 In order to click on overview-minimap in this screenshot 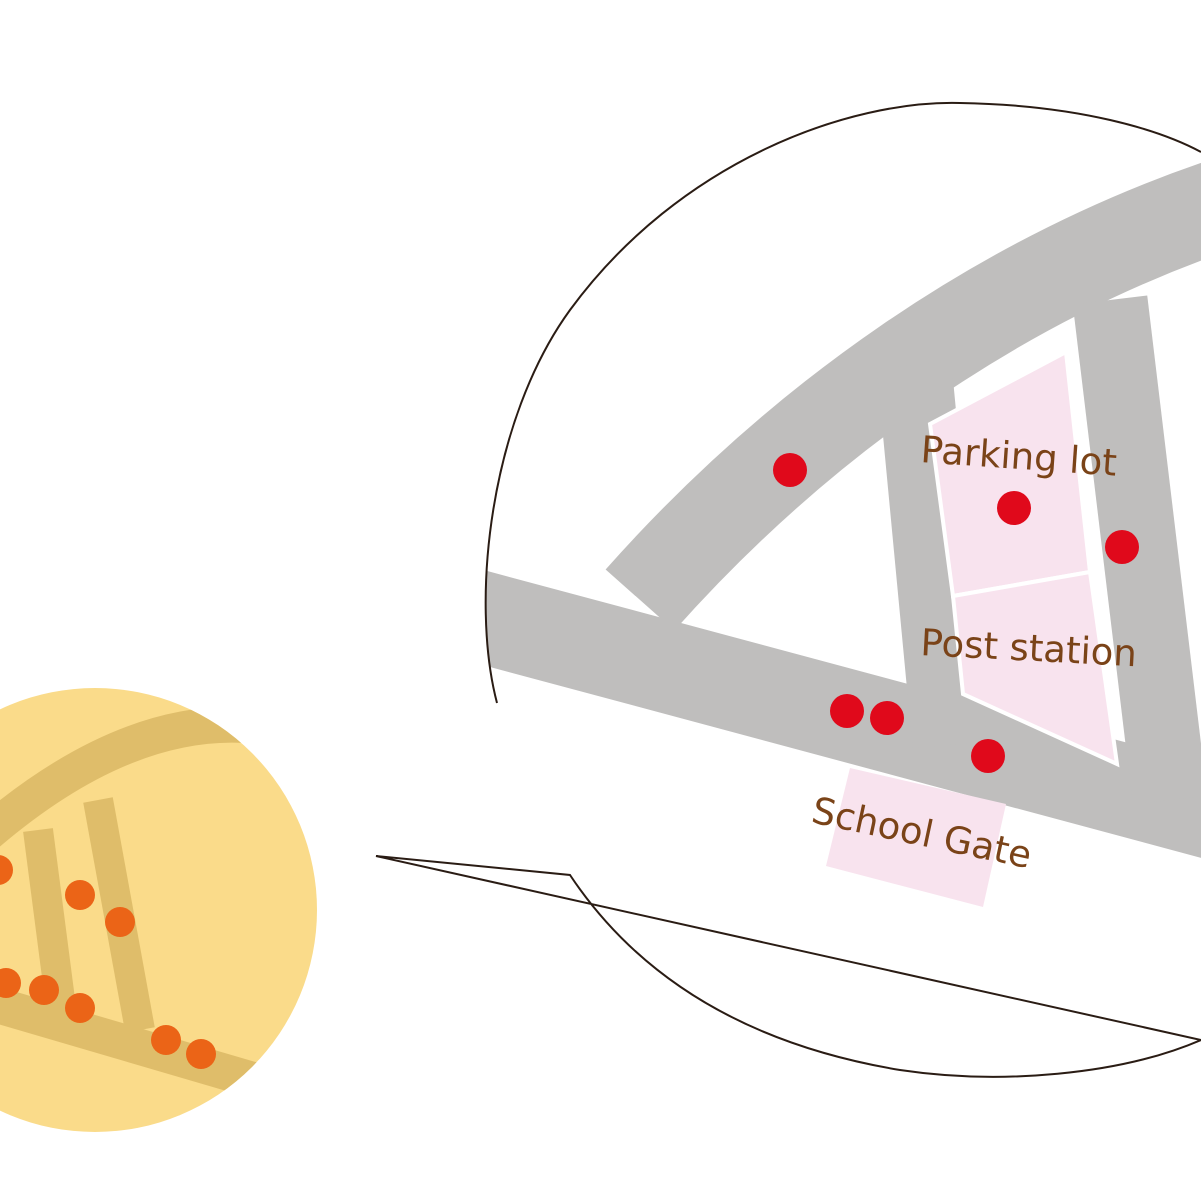, I will do `click(158, 910)`.